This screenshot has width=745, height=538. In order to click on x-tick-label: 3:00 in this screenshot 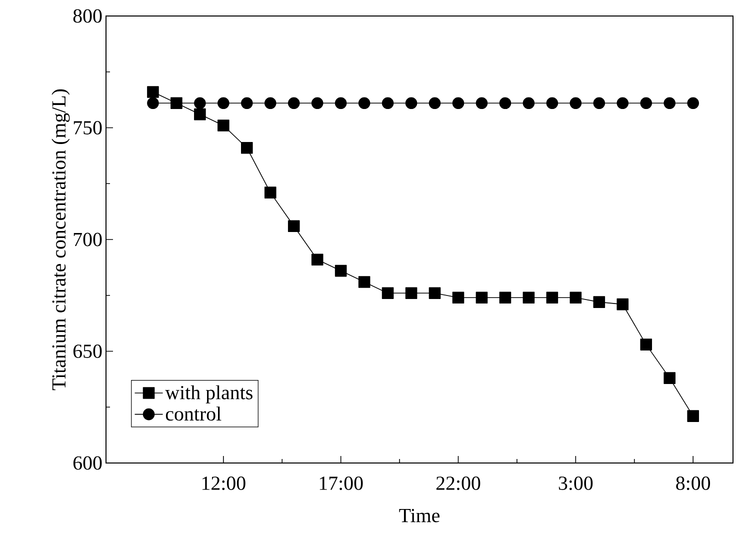, I will do `click(575, 483)`.